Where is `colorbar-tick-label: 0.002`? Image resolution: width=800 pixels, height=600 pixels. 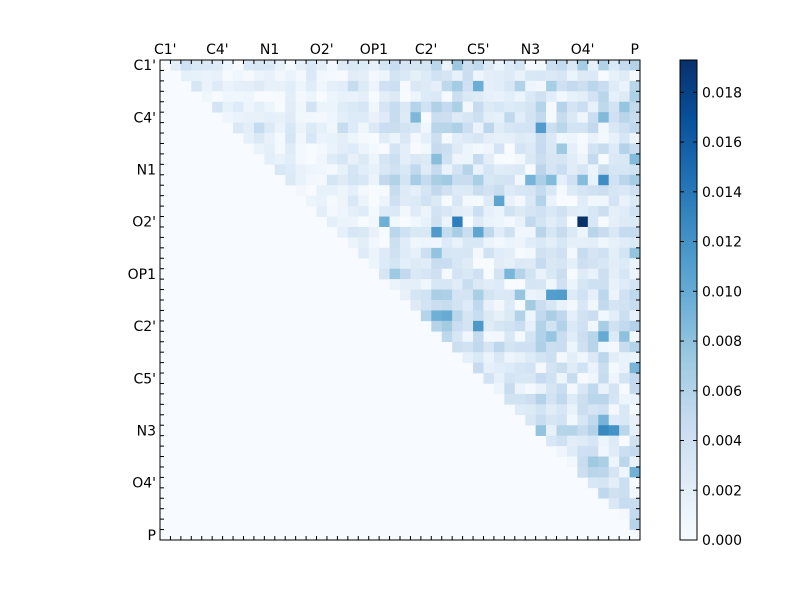
colorbar-tick-label: 0.002 is located at coordinates (722, 491).